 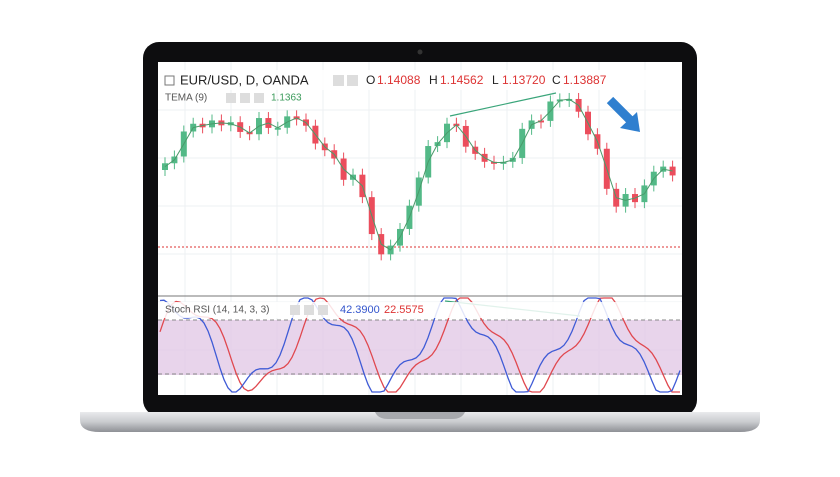 I want to click on ohlc-value: 1.13720, so click(x=524, y=80).